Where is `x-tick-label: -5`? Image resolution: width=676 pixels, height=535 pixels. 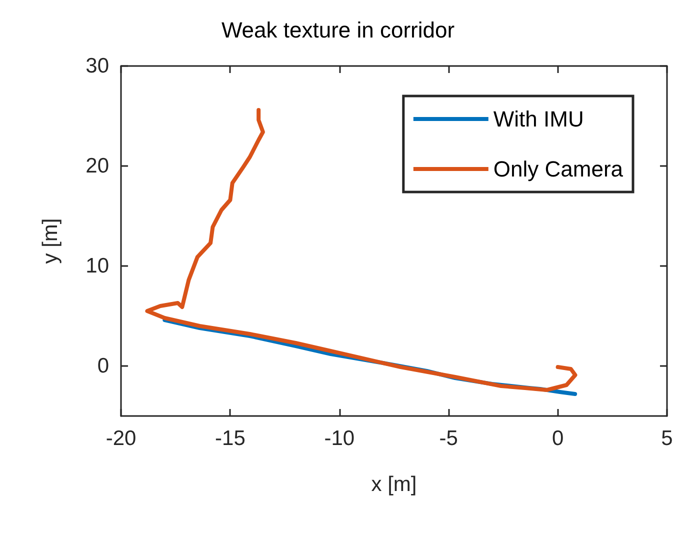
x-tick-label: -5 is located at coordinates (448, 438).